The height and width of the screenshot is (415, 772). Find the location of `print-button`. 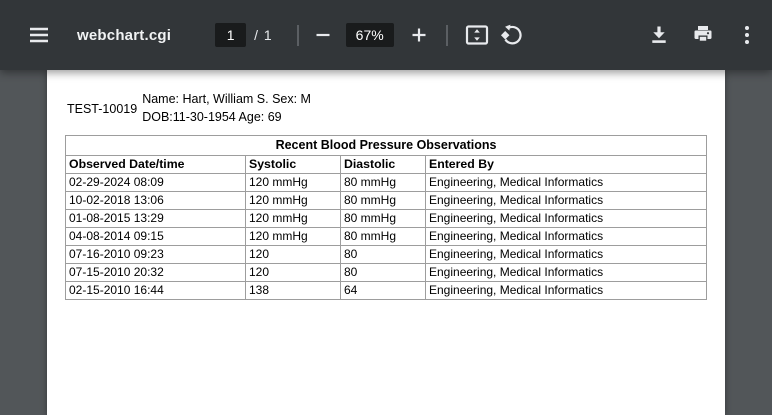

print-button is located at coordinates (703, 35).